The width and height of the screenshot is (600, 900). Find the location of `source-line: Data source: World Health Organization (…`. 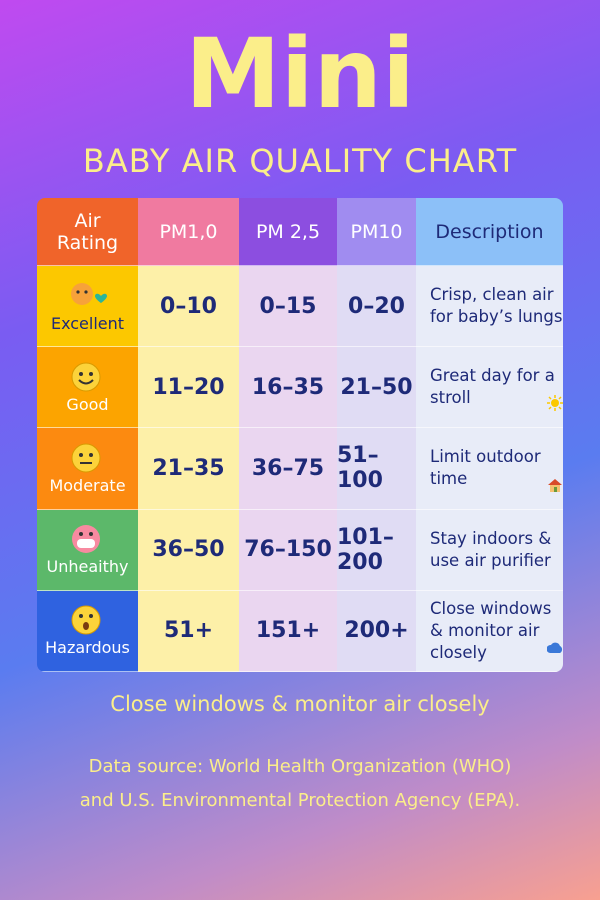

source-line: Data source: World Health Organization (… is located at coordinates (300, 766).